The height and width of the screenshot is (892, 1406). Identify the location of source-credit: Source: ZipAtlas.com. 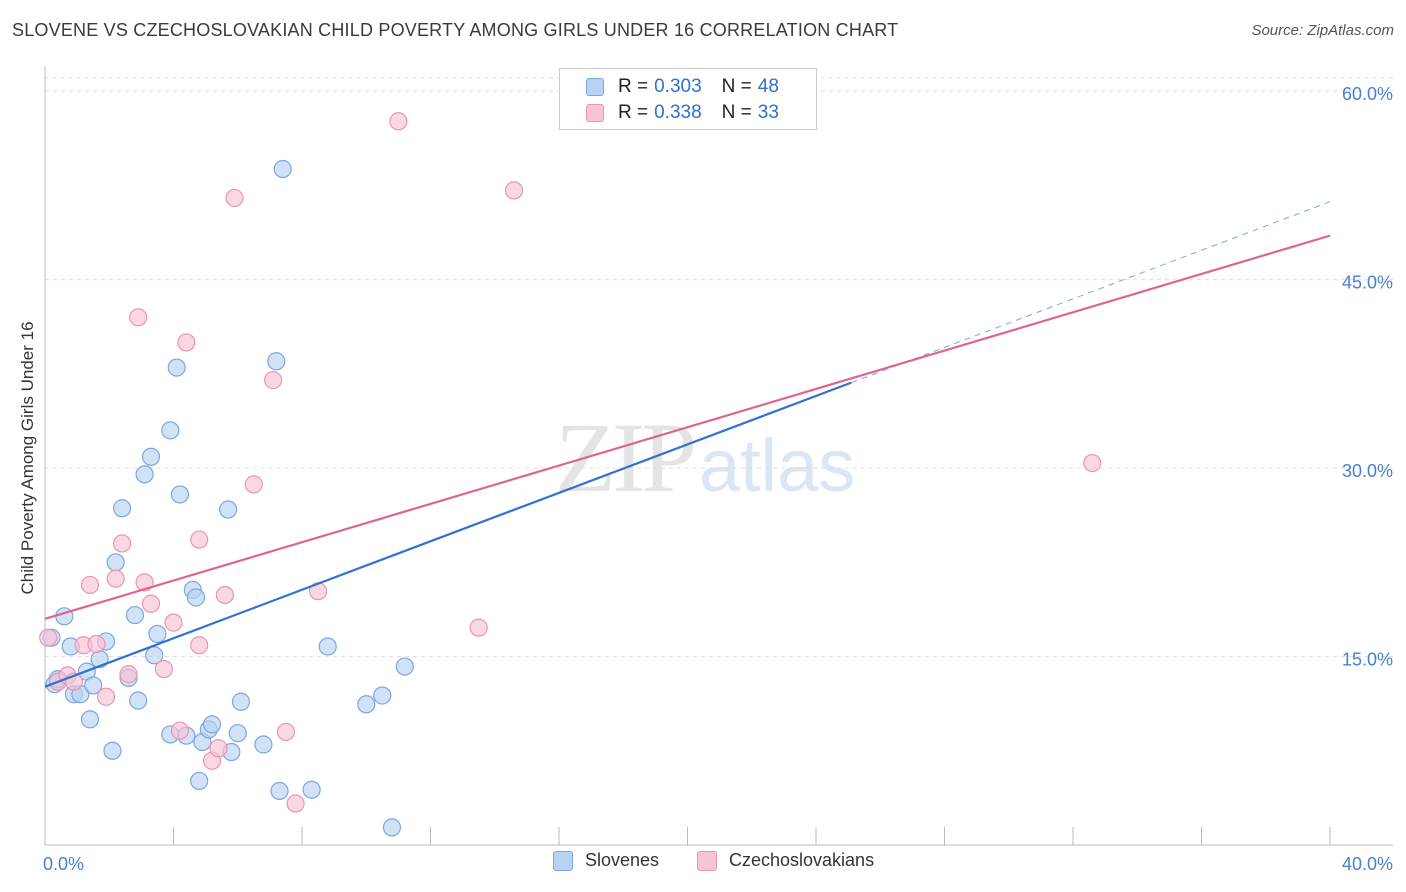
(1322, 30).